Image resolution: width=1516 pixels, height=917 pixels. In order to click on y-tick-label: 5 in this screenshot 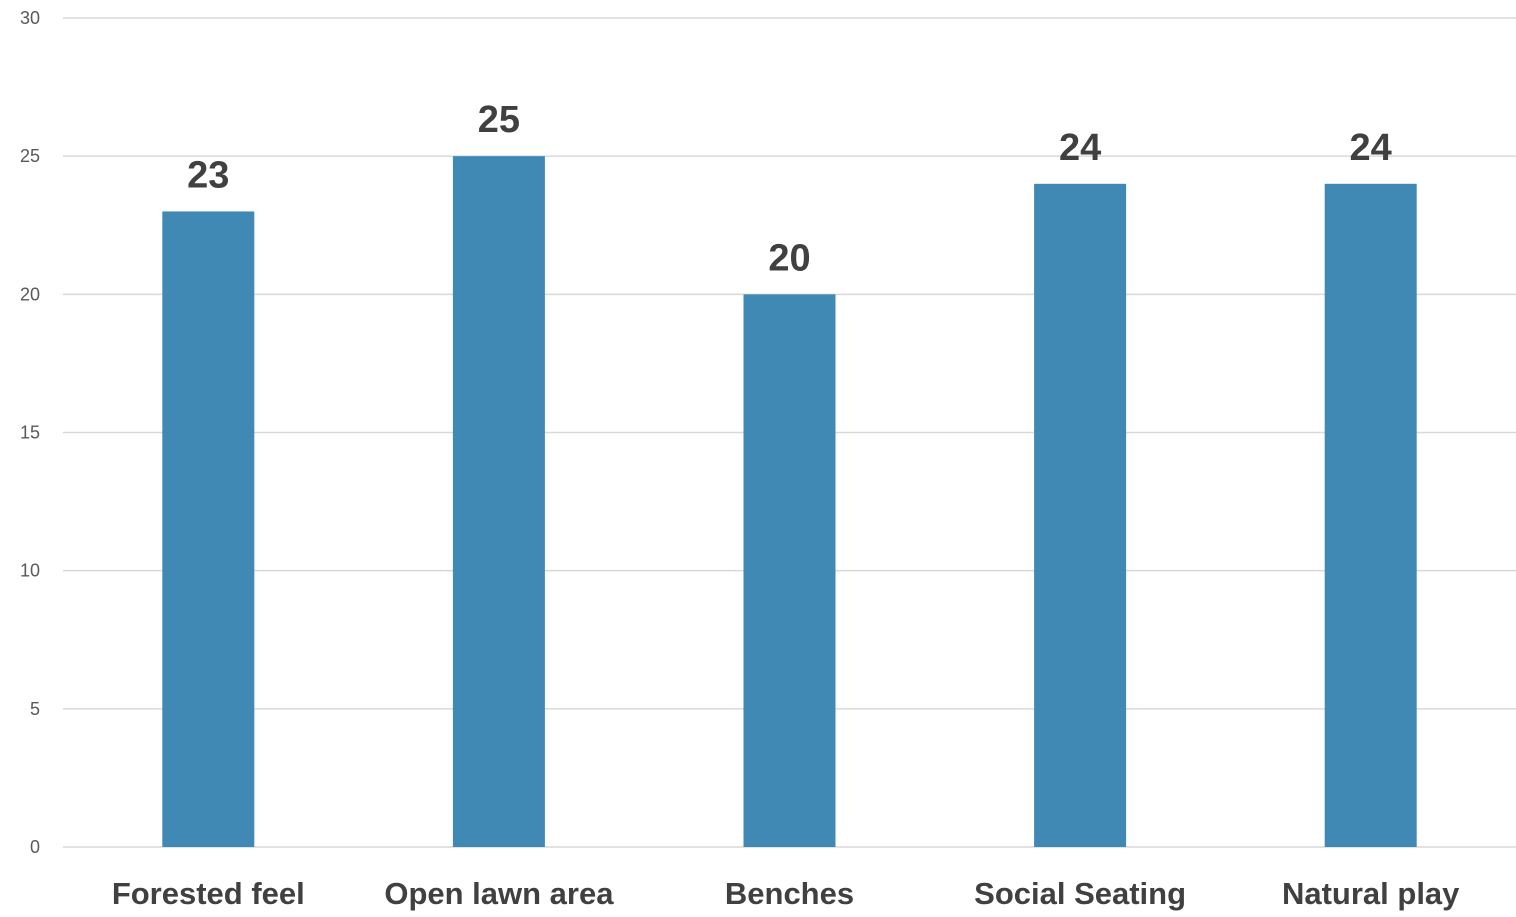, I will do `click(35, 709)`.